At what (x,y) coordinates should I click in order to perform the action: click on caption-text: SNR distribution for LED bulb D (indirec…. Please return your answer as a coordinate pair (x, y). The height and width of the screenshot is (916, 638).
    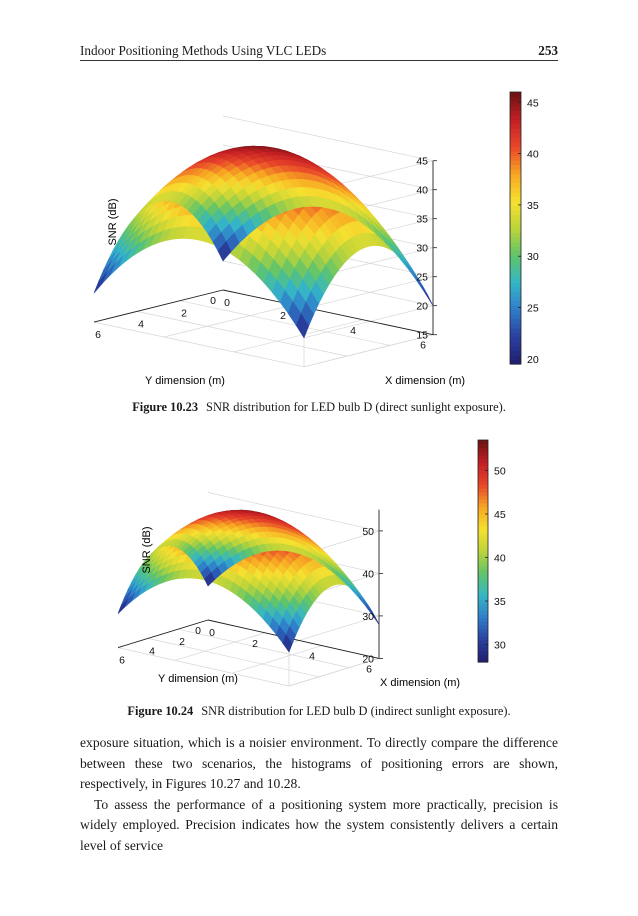
    Looking at the image, I should click on (356, 711).